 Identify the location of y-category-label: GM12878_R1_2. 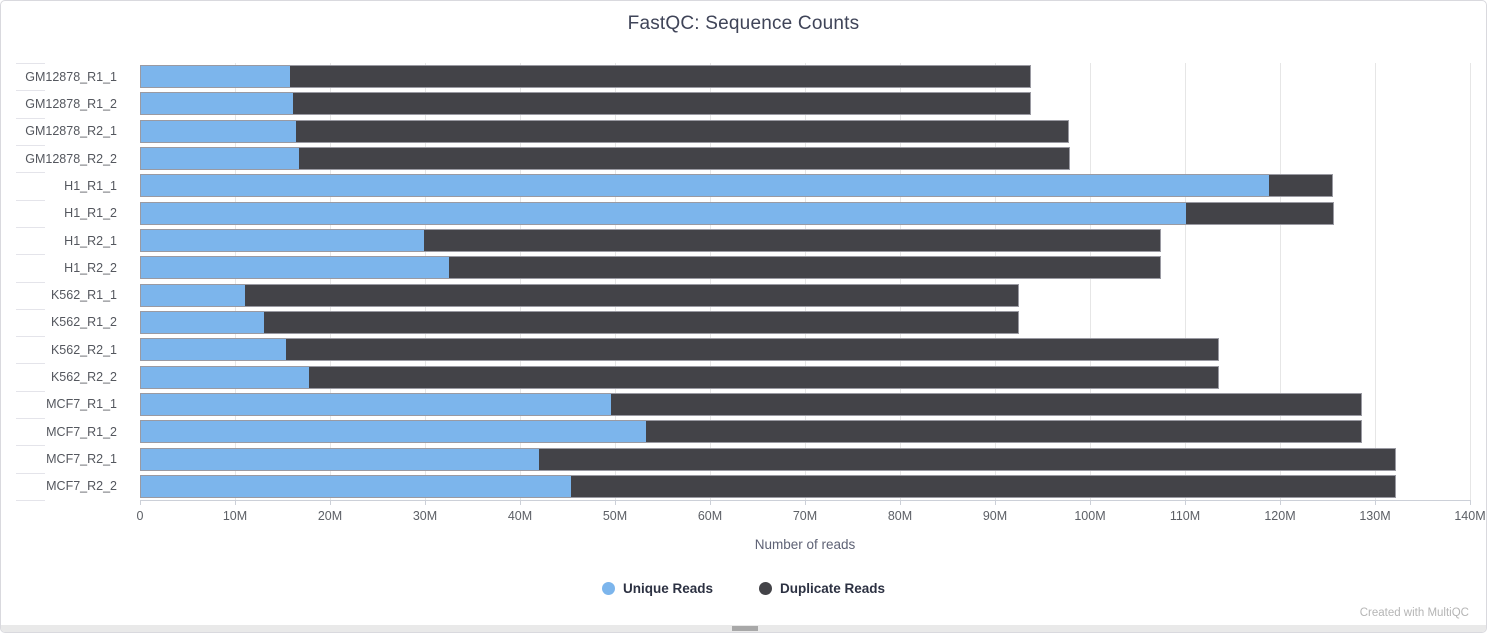
(71, 103).